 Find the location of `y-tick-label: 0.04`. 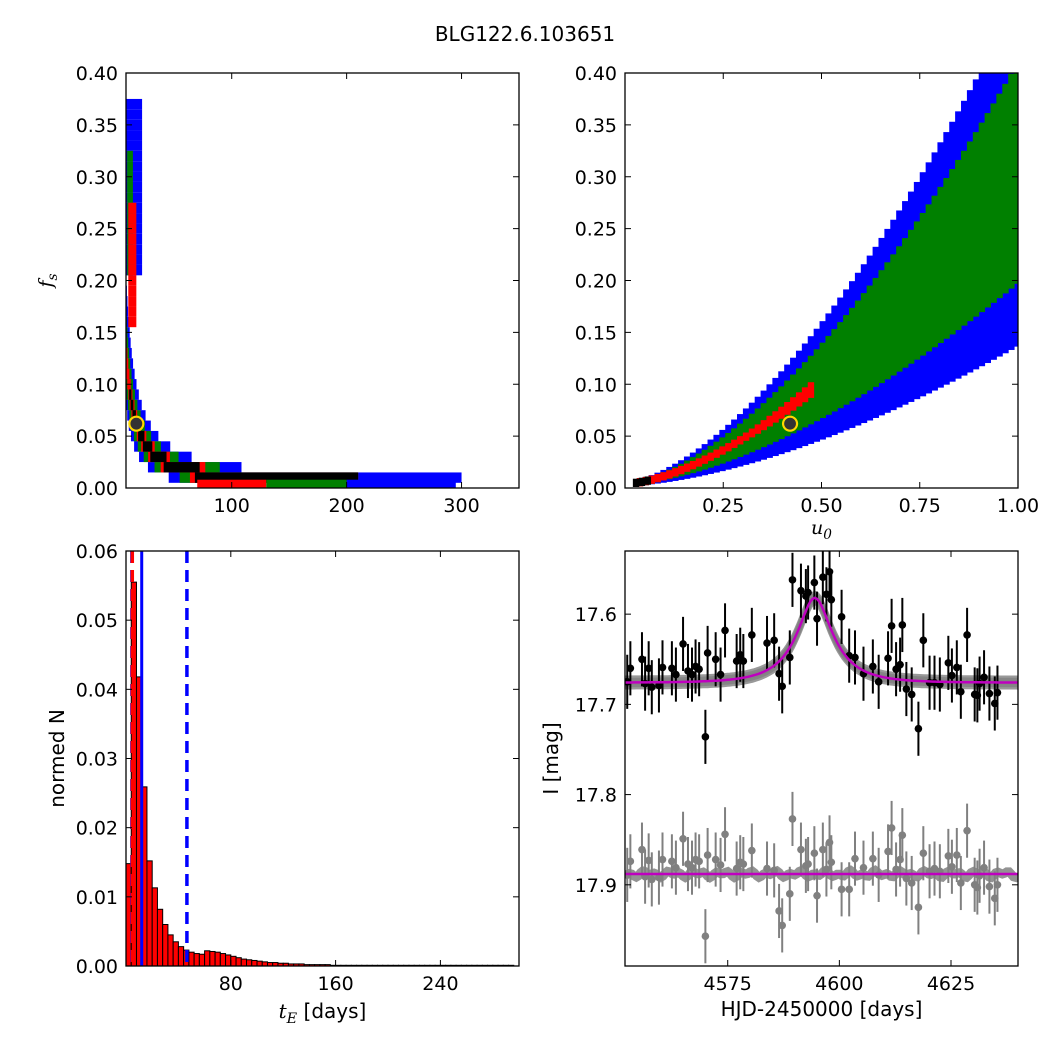

y-tick-label: 0.04 is located at coordinates (97, 690).